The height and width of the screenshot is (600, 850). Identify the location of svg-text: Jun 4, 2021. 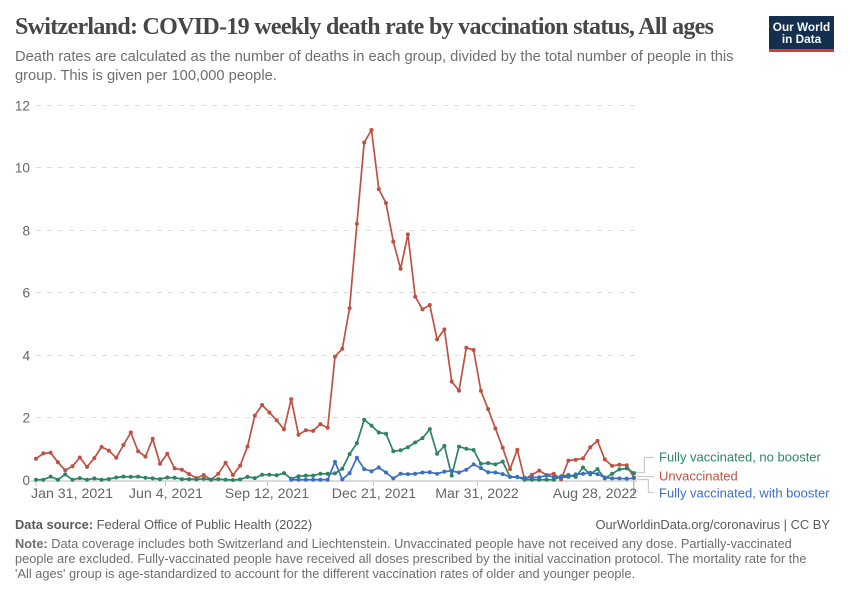
(166, 494).